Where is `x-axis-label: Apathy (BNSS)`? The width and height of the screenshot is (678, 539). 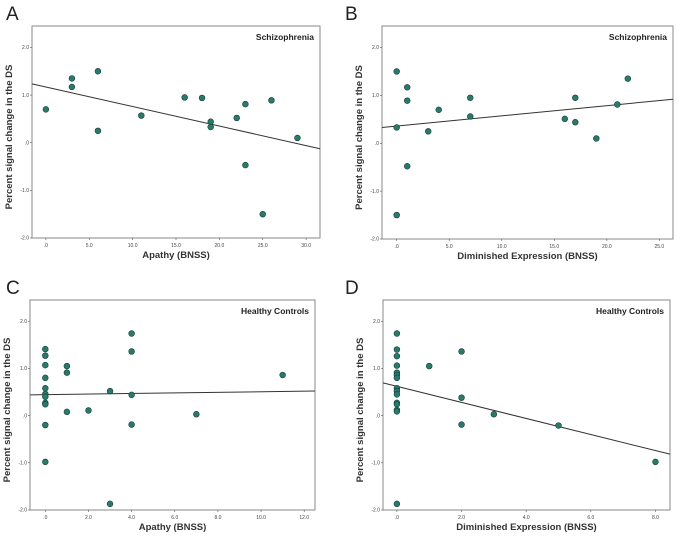
x-axis-label: Apathy (BNSS) is located at coordinates (173, 527).